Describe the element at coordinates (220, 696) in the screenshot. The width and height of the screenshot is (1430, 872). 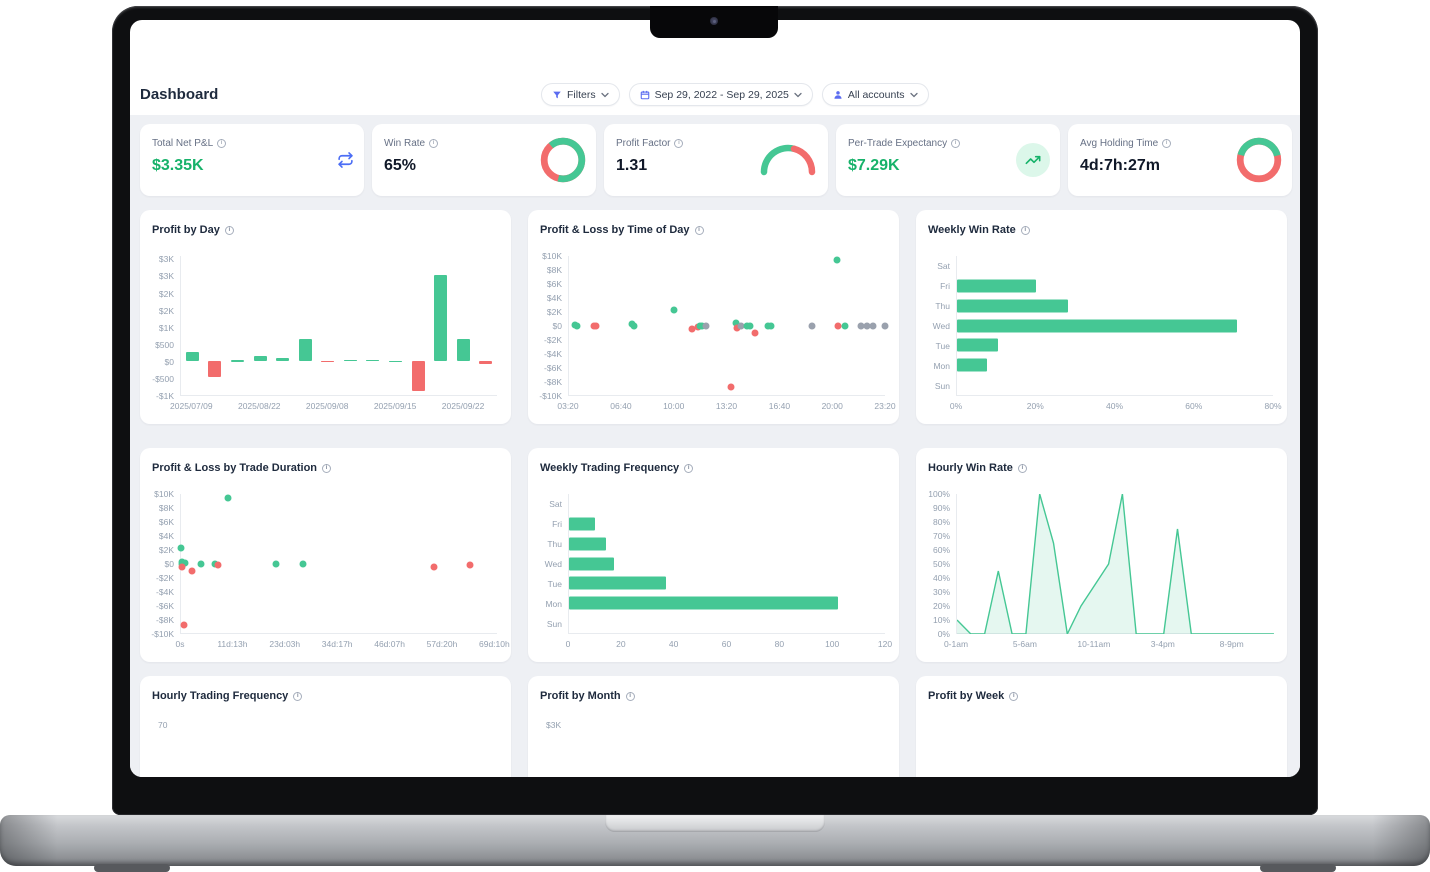
I see `chart-title: Hourly Trading Frequency` at that location.